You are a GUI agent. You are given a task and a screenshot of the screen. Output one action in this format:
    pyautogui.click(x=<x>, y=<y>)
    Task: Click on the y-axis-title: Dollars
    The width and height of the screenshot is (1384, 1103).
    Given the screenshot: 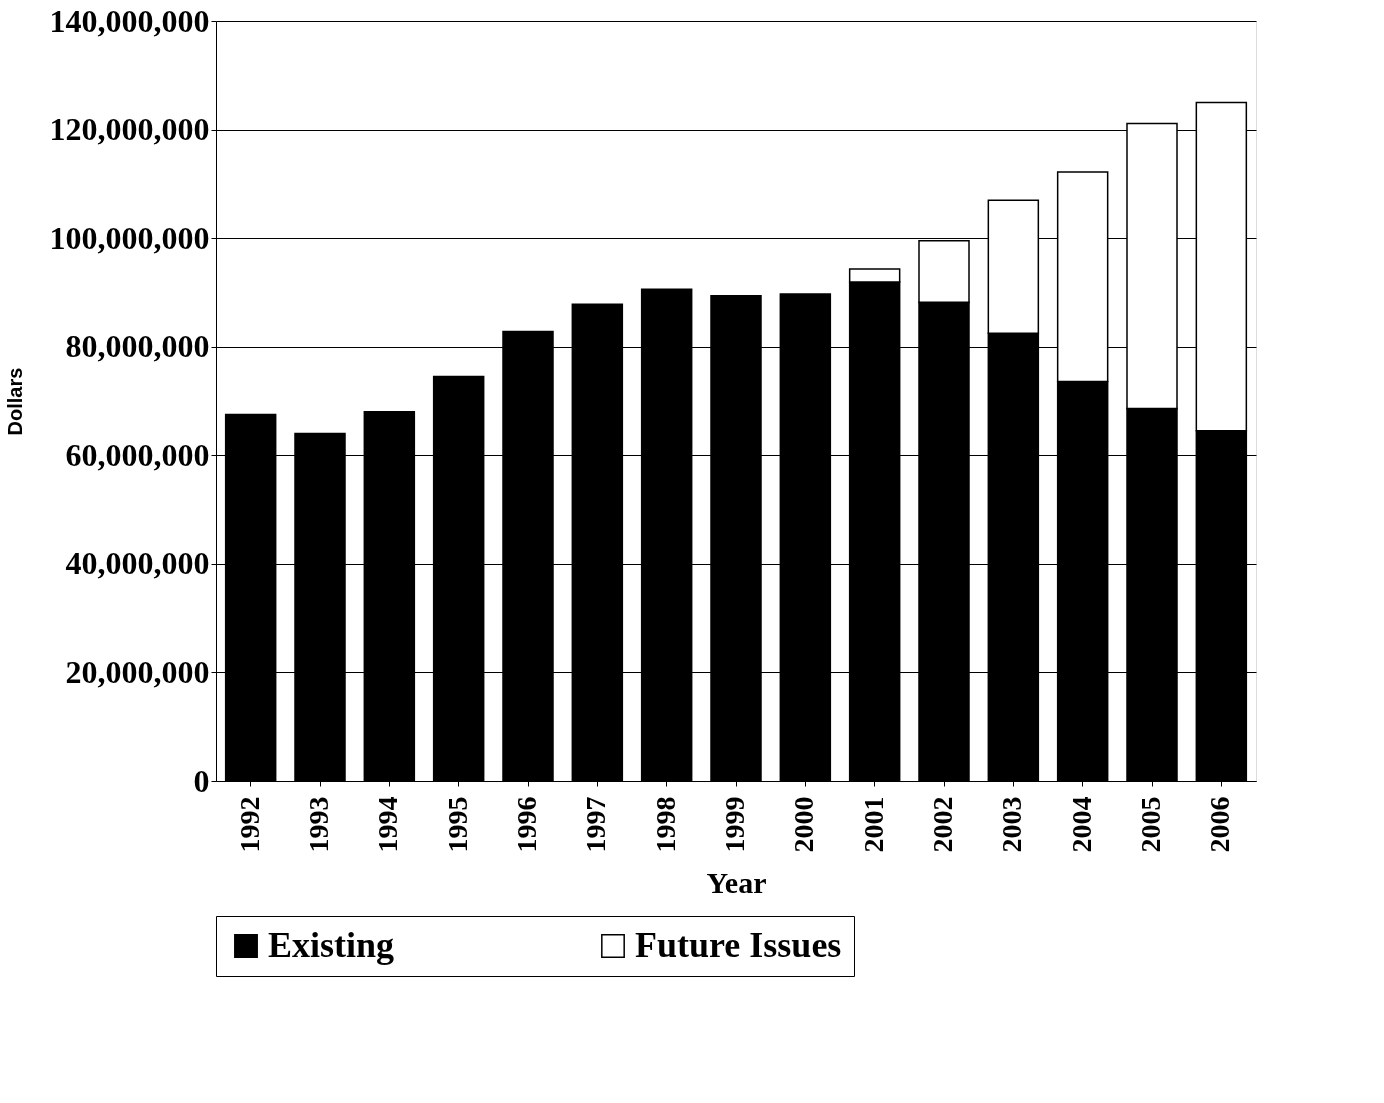 What is the action you would take?
    pyautogui.click(x=14, y=401)
    